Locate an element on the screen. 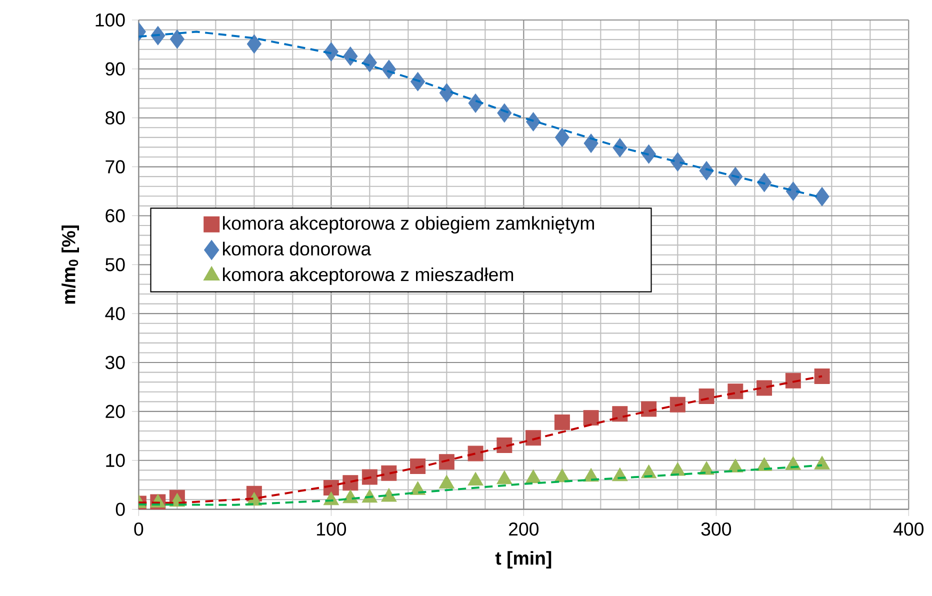 This screenshot has height=596, width=932. y-tick-label: 10 is located at coordinates (115, 460).